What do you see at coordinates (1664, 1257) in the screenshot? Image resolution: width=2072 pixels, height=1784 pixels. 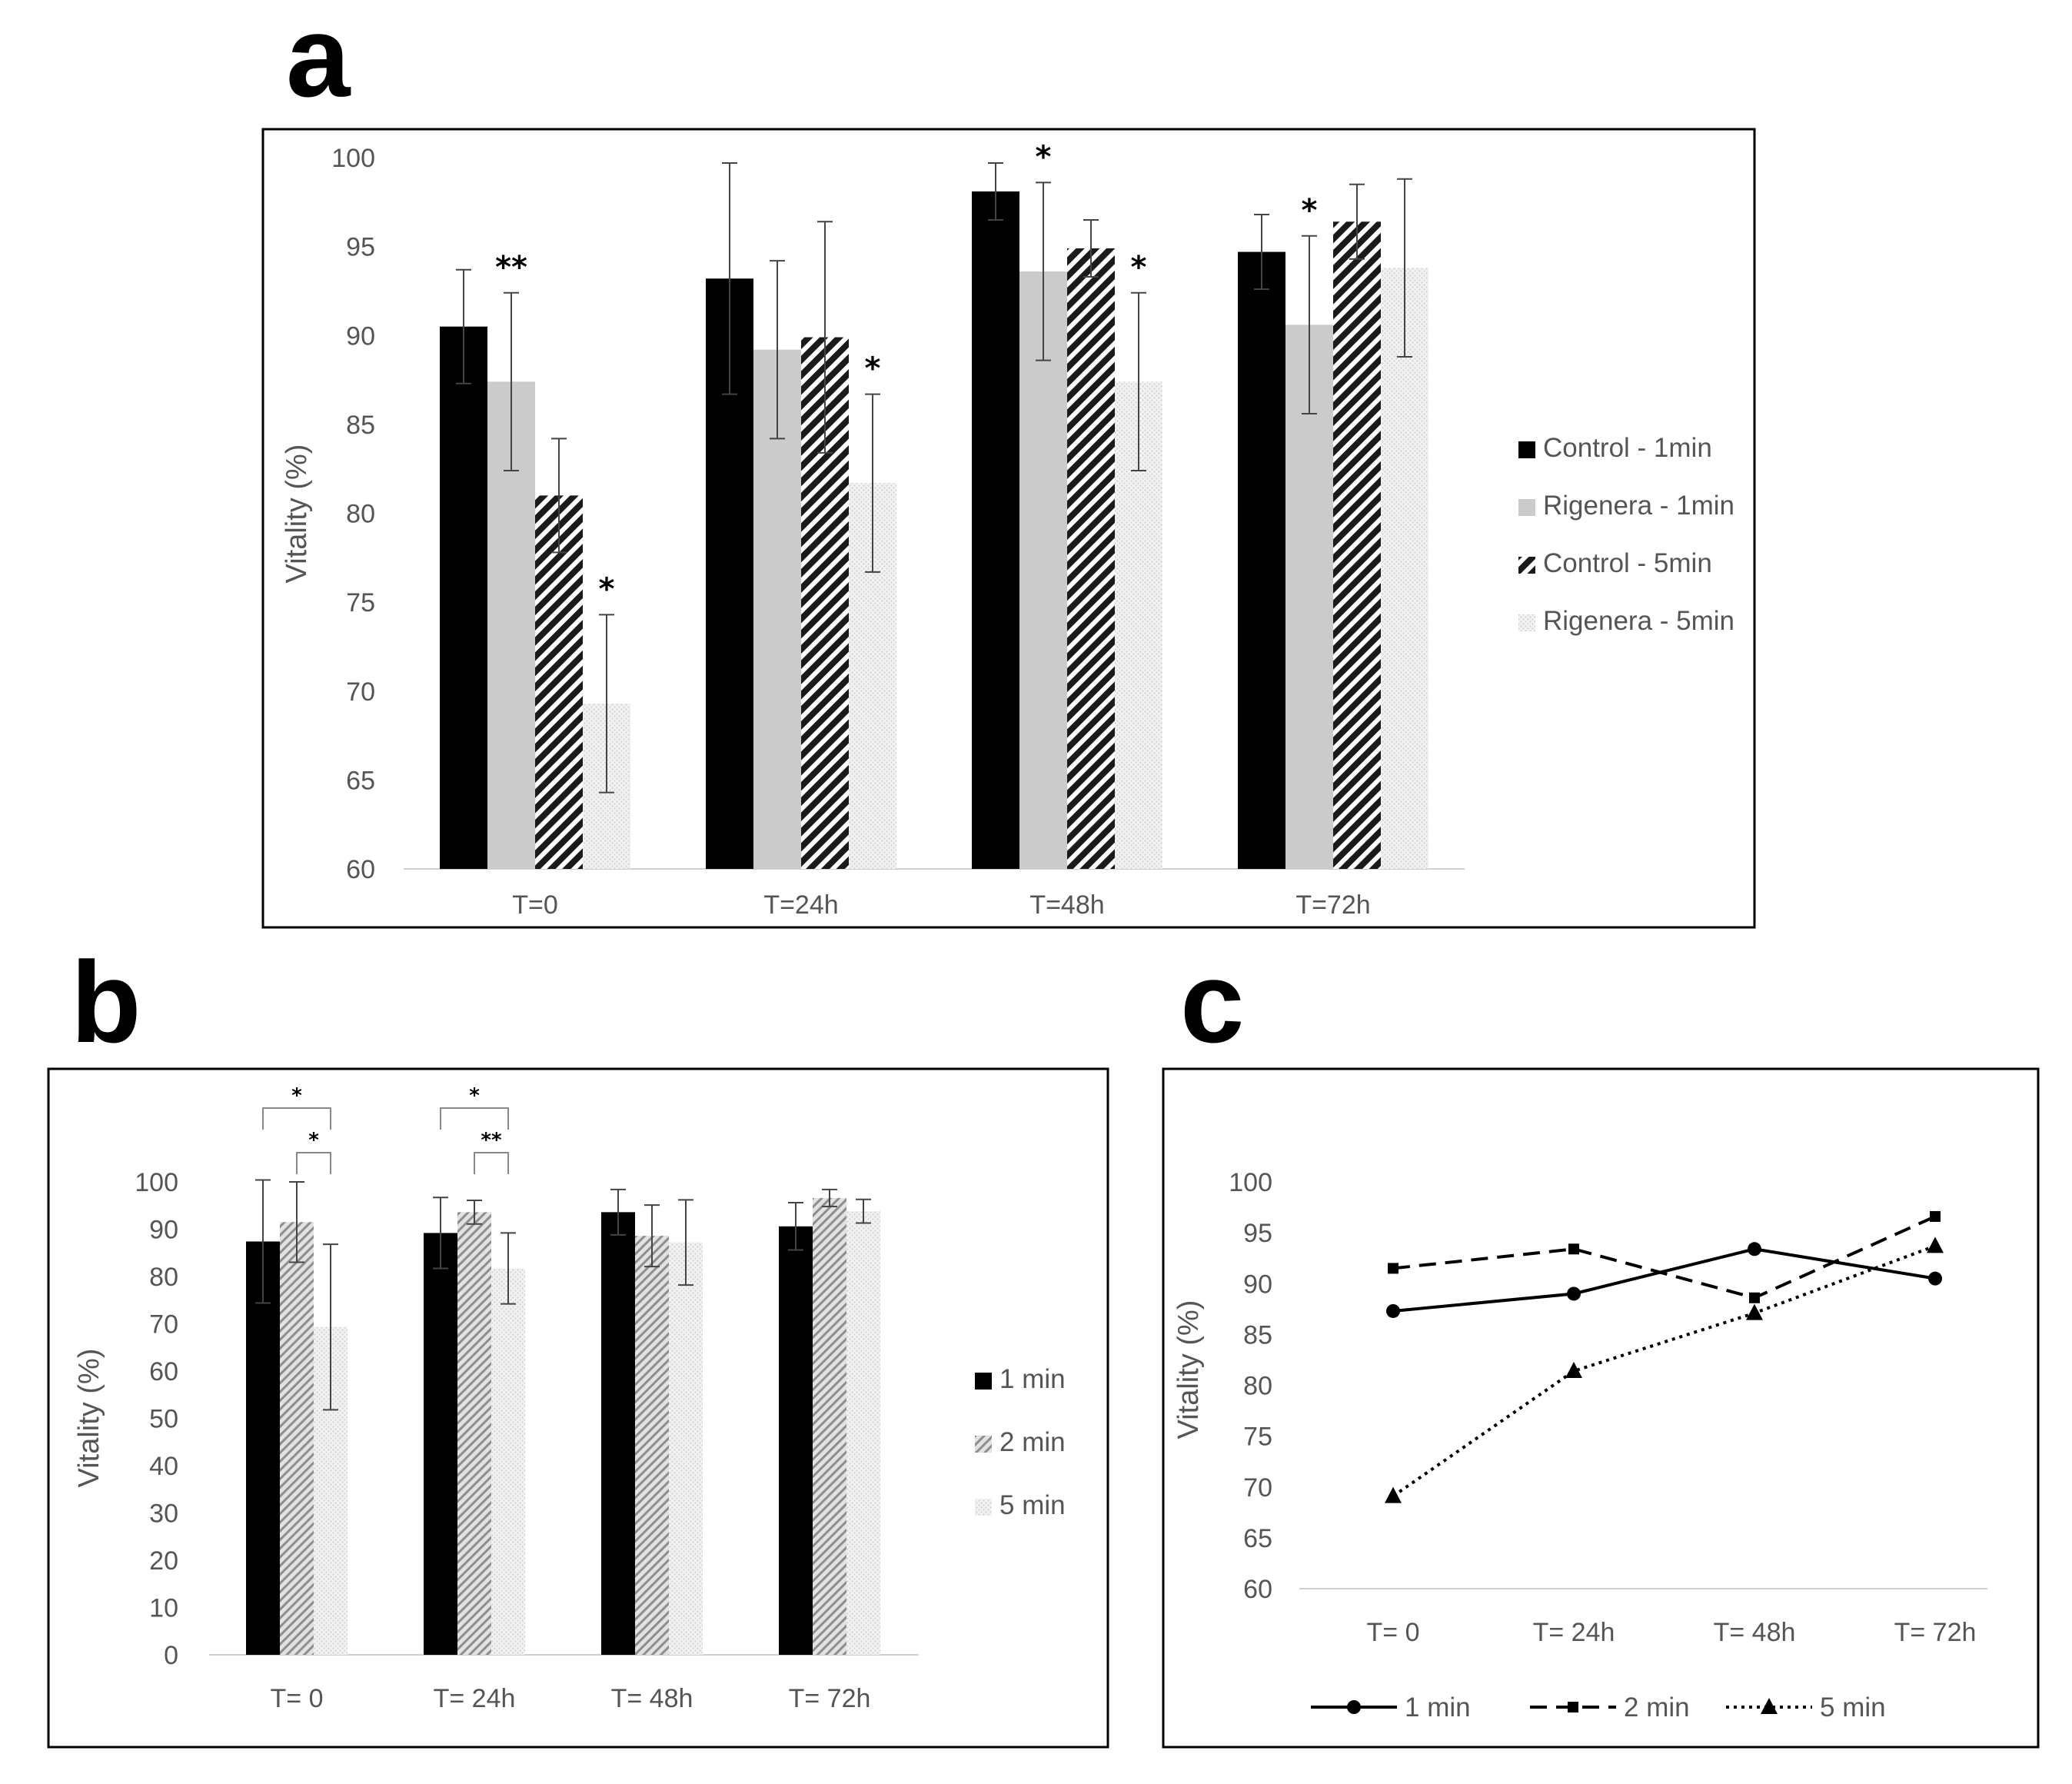 I see `series-line-dashed` at bounding box center [1664, 1257].